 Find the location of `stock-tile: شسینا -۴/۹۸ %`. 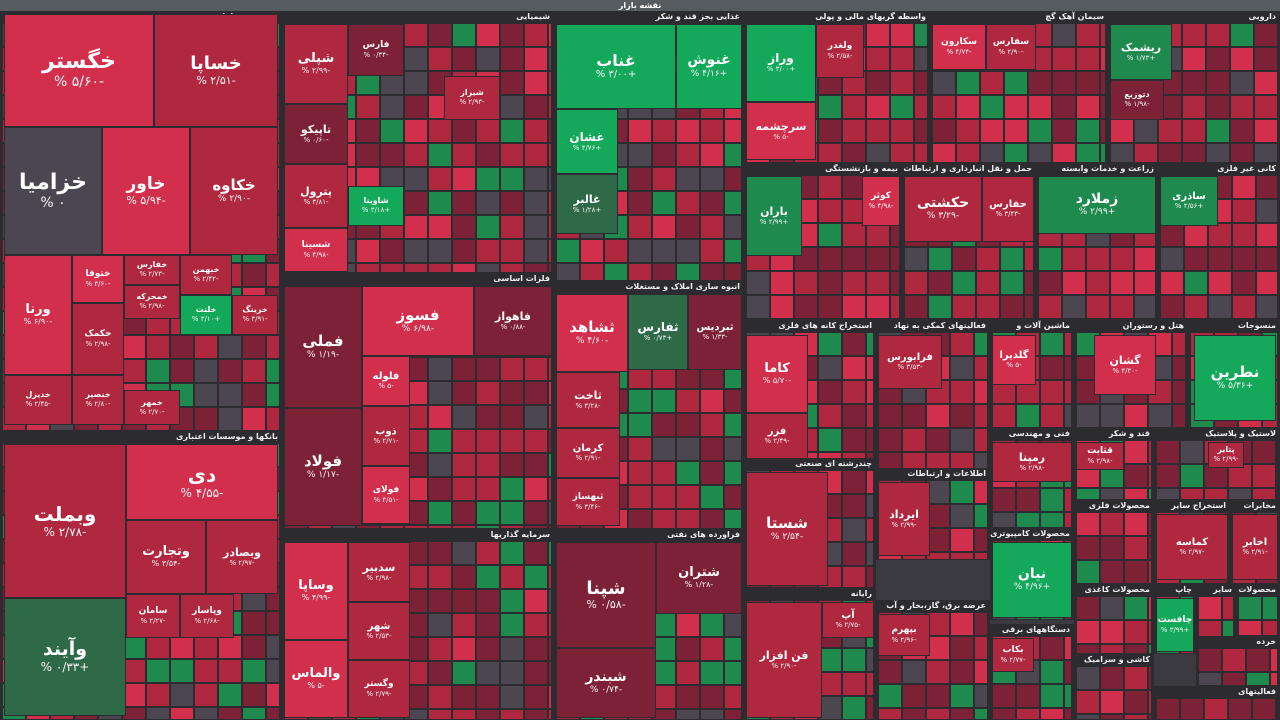

stock-tile: شسینا -۴/۹۸ % is located at coordinates (316, 250).